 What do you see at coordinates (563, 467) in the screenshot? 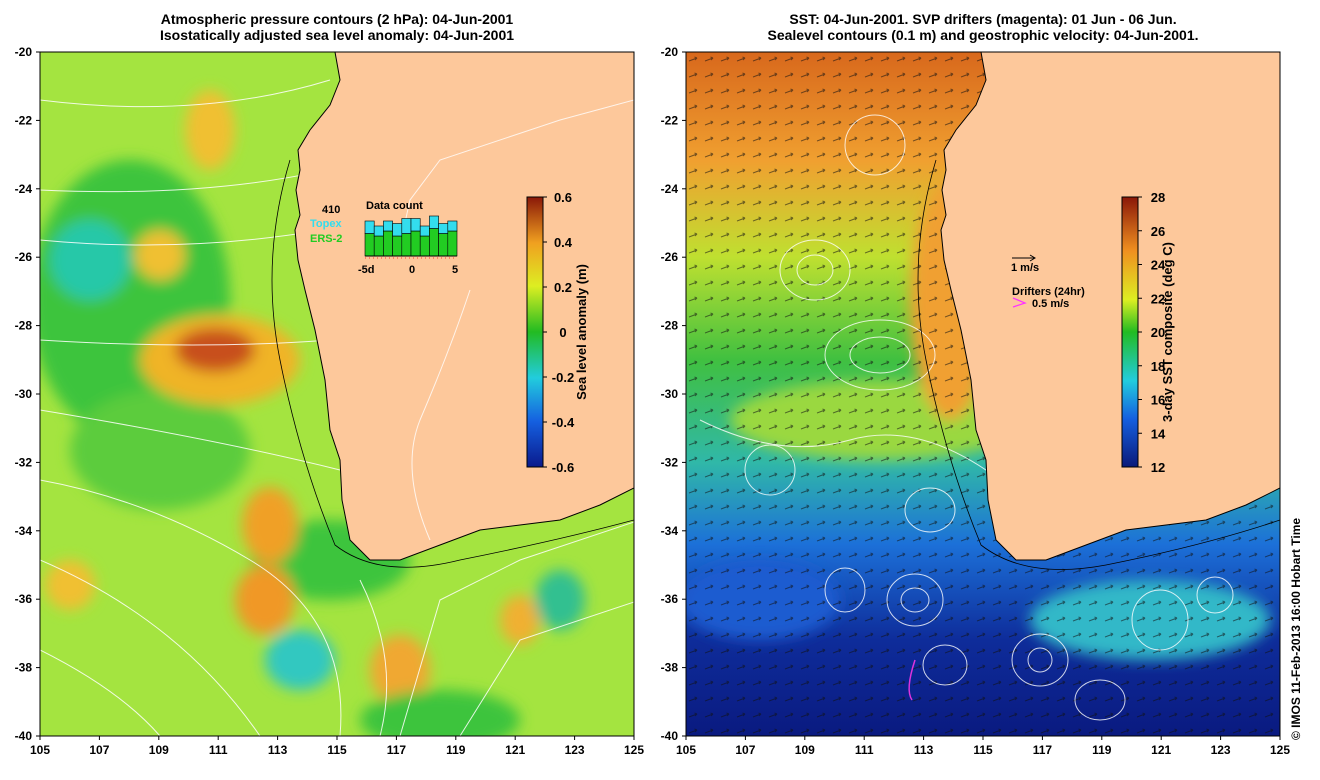
I see `left-colorbar-tick-label: -0.6` at bounding box center [563, 467].